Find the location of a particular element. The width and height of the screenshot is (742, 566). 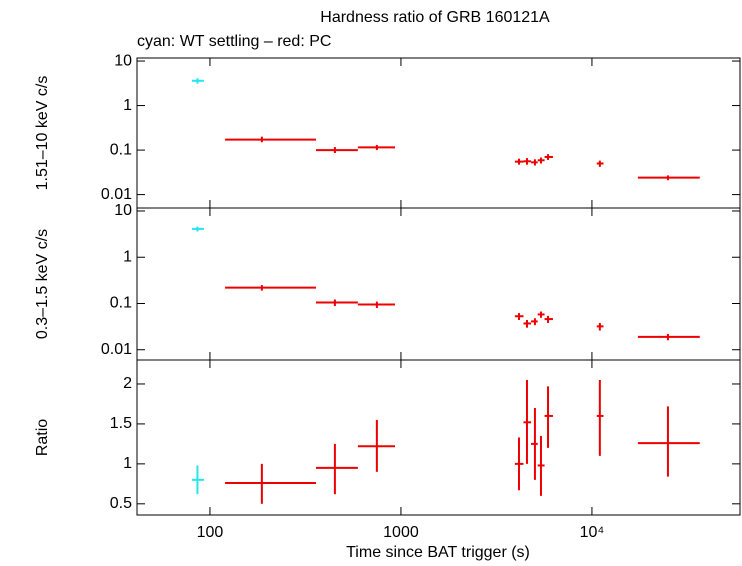

chart-subtitle: cyan: WT settling – red: PC is located at coordinates (234, 41).